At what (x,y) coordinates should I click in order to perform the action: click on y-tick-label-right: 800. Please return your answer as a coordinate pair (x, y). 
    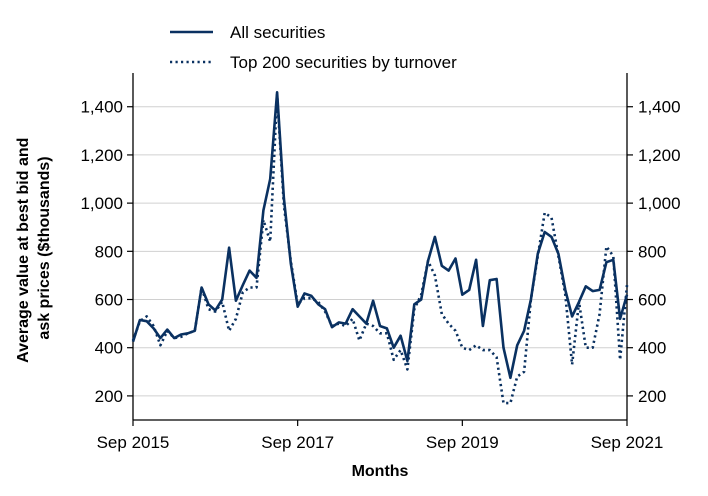
    Looking at the image, I should click on (652, 251).